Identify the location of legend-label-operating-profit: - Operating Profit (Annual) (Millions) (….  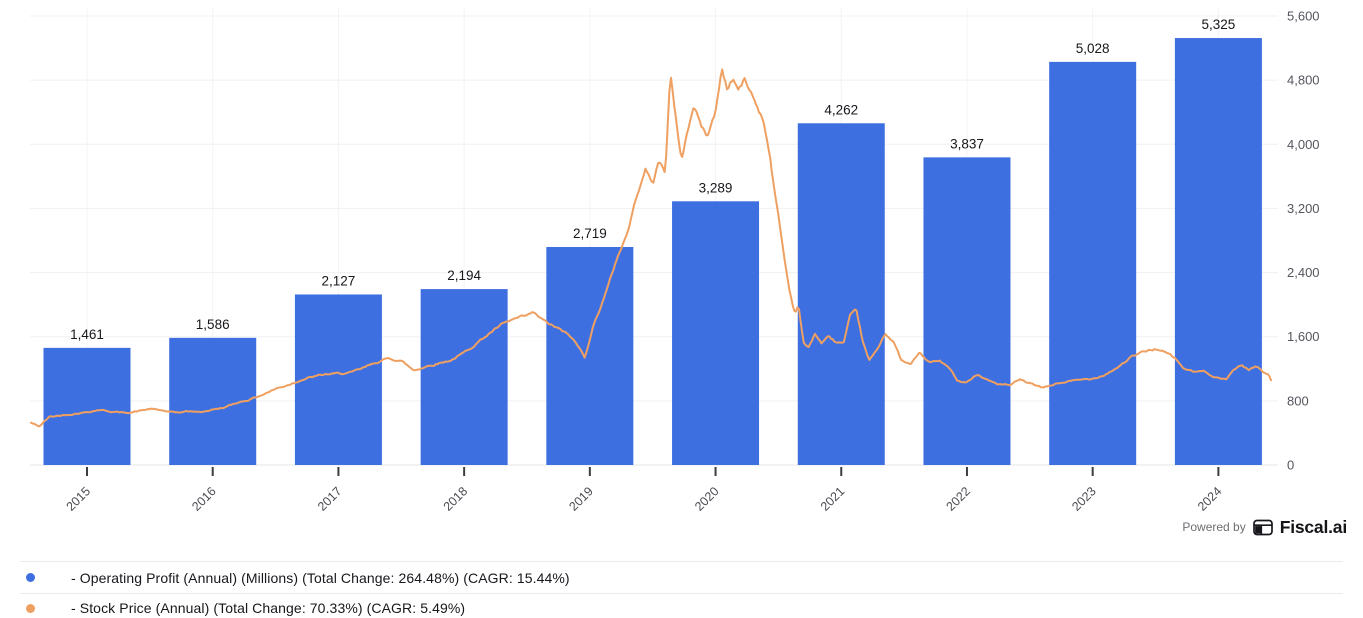
(320, 577).